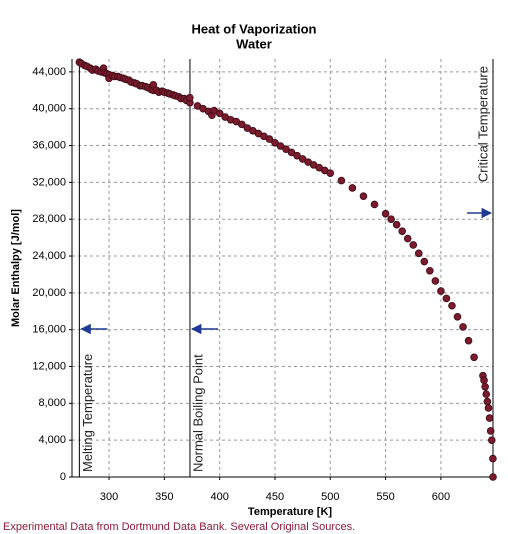  I want to click on y-axis-label: Molar Enthalpy [J/mol], so click(16, 268).